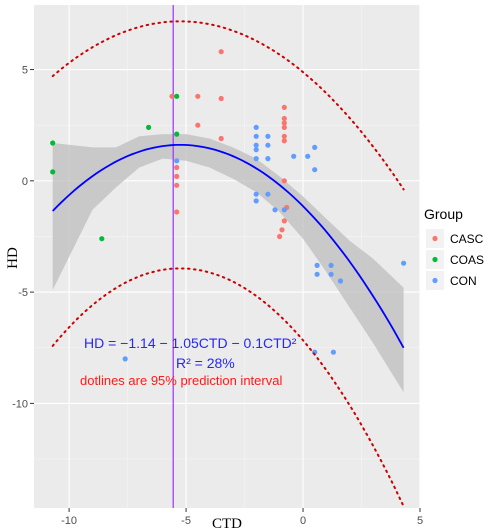 This screenshot has width=497, height=532. What do you see at coordinates (69, 521) in the screenshot?
I see `x-tick-label: -10` at bounding box center [69, 521].